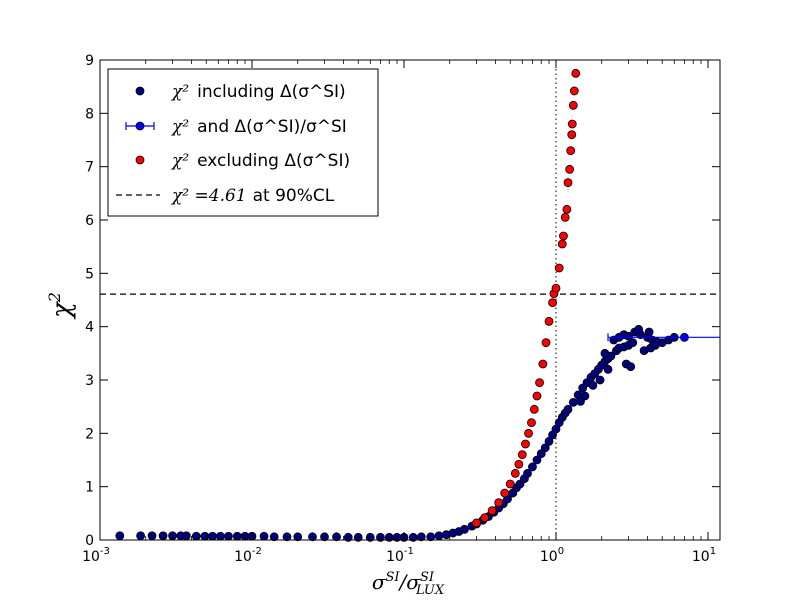  Describe the element at coordinates (236, 127) in the screenshot. I see `legend-item-errorbar: χ² and Δ(σ^SI)/σ^SI` at that location.